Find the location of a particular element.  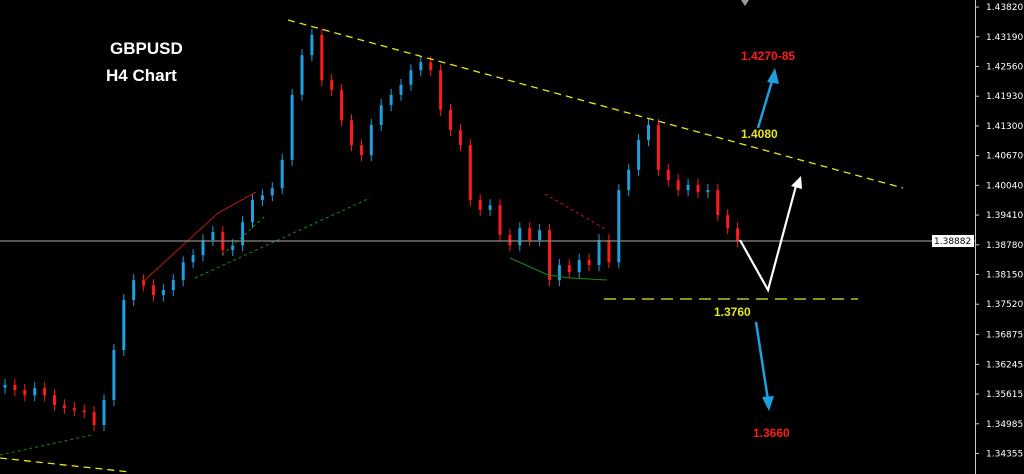

target-down-label: 1.3660 is located at coordinates (771, 433).